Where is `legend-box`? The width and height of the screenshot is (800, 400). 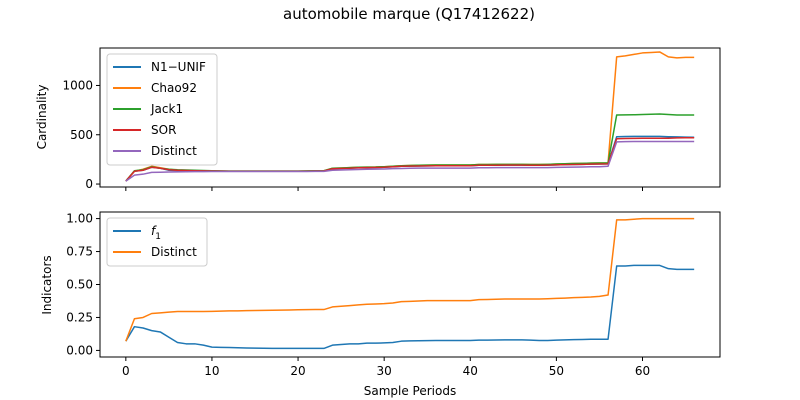
legend-box is located at coordinates (162, 109).